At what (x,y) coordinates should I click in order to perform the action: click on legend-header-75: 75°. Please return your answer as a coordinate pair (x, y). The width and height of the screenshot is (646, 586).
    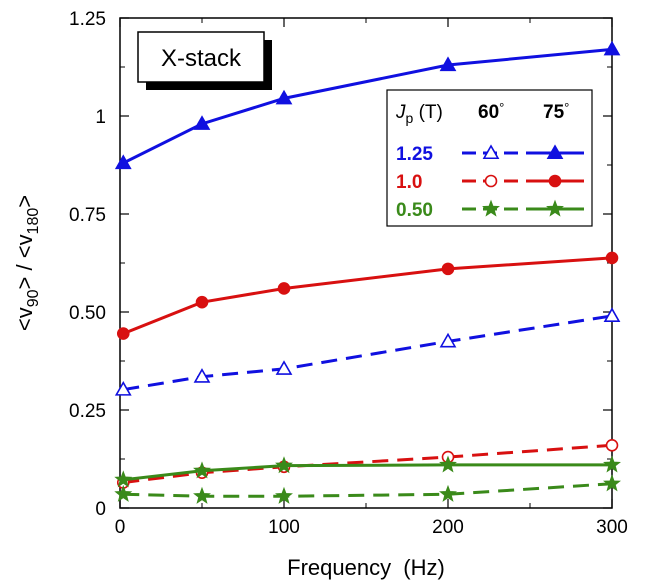
    Looking at the image, I should click on (556, 111).